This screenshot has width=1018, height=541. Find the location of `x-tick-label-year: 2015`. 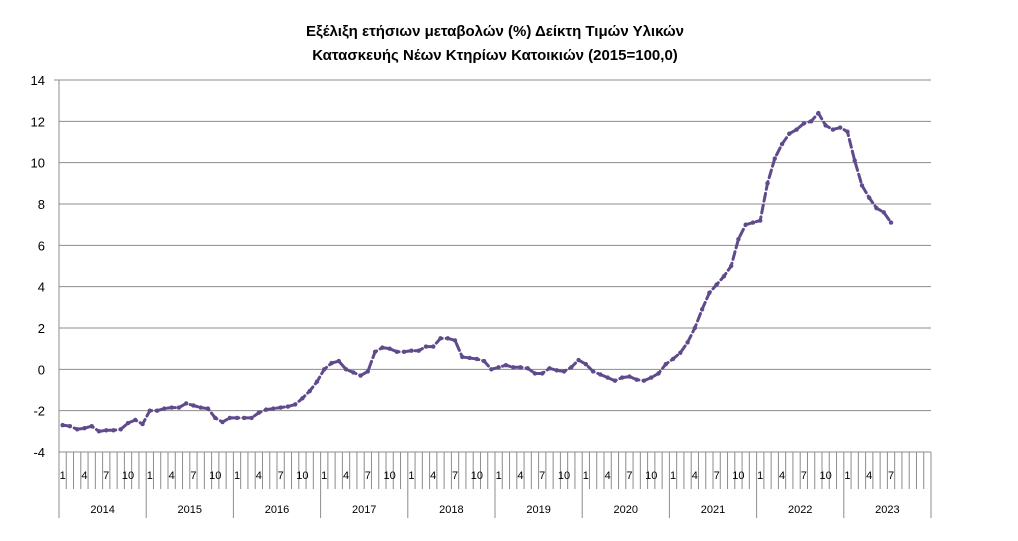

x-tick-label-year: 2015 is located at coordinates (190, 510).